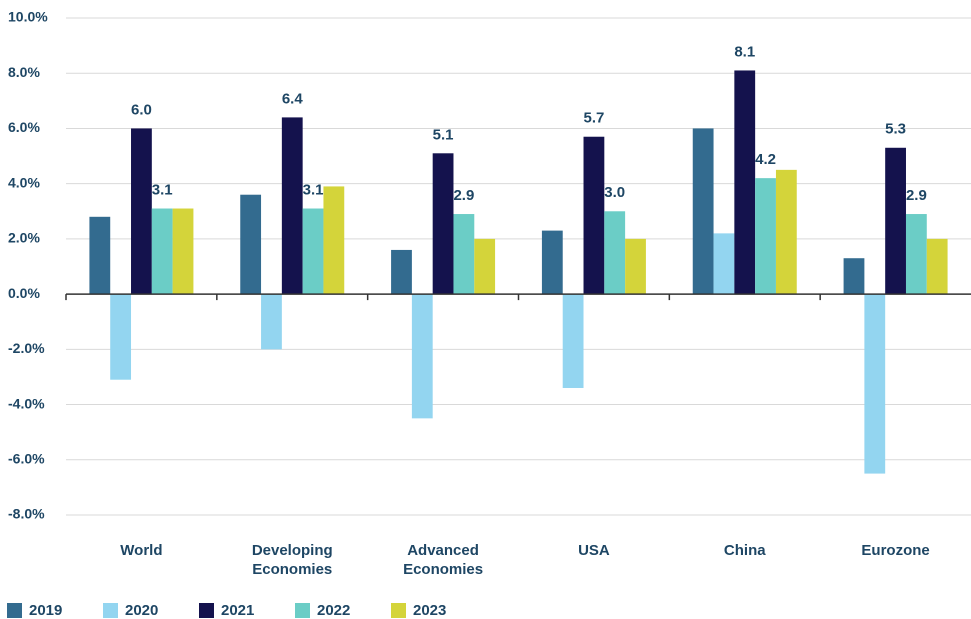 This screenshot has width=971, height=619. Describe the element at coordinates (593, 118) in the screenshot. I see `data-label: 5.7` at that location.